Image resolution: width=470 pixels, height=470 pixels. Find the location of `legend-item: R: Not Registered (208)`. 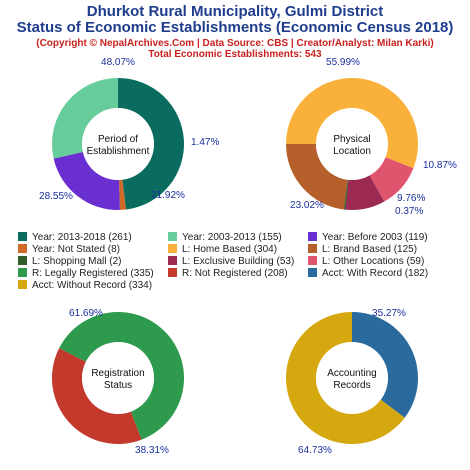

legend-item: R: Not Registered (208) is located at coordinates (228, 273).